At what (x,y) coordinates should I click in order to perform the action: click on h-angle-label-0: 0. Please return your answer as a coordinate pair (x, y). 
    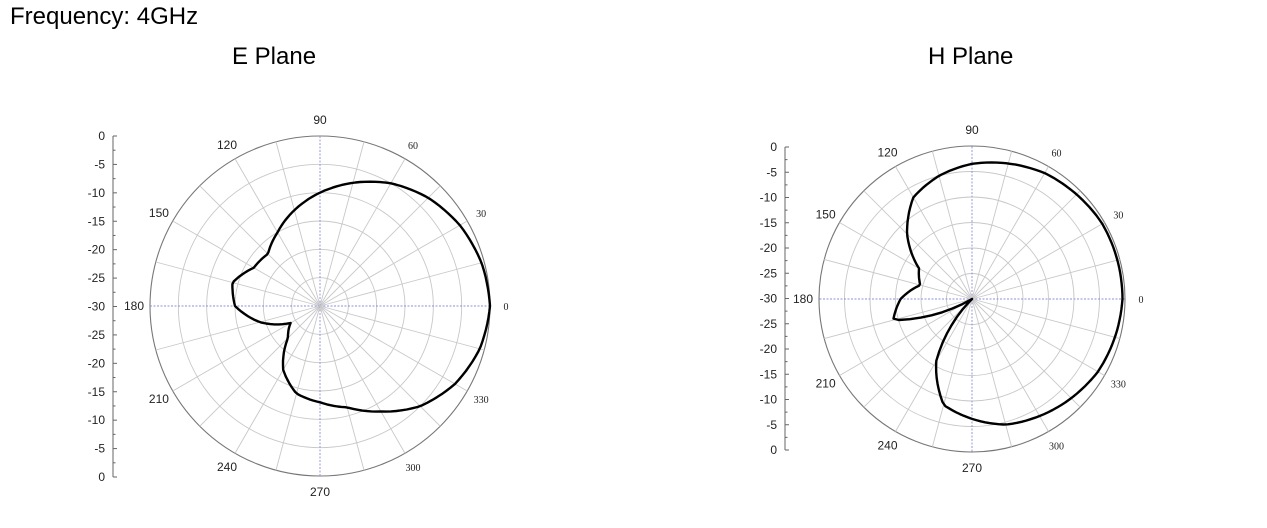
    Looking at the image, I should click on (1141, 300).